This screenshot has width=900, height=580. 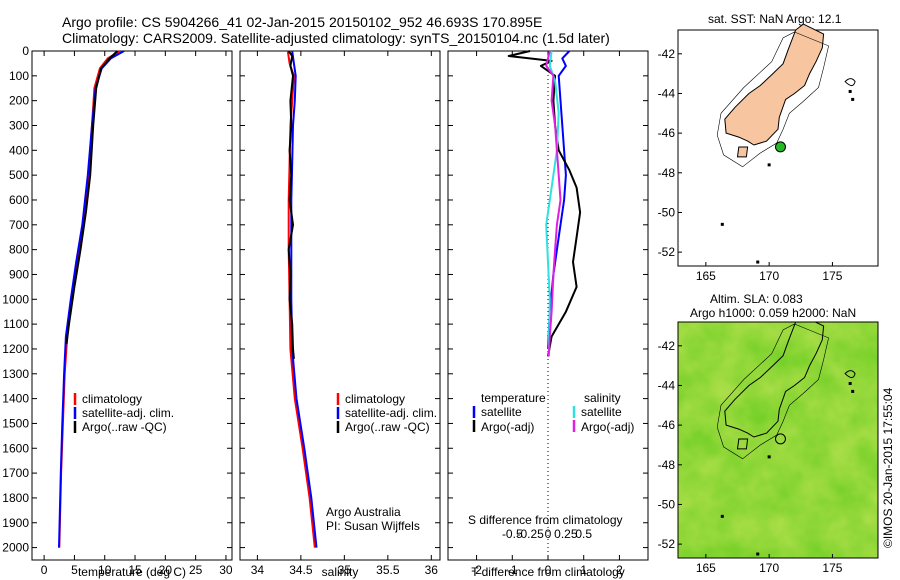 What do you see at coordinates (19, 101) in the screenshot?
I see `y-tick-label: 200` at bounding box center [19, 101].